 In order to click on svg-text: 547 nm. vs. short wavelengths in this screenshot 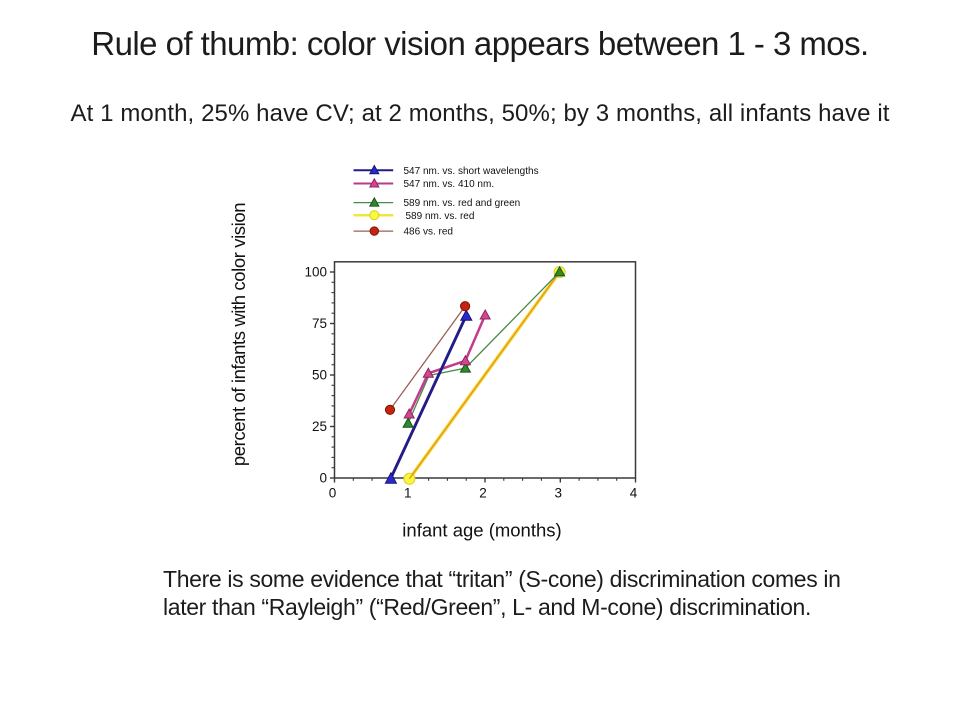, I will do `click(471, 171)`.